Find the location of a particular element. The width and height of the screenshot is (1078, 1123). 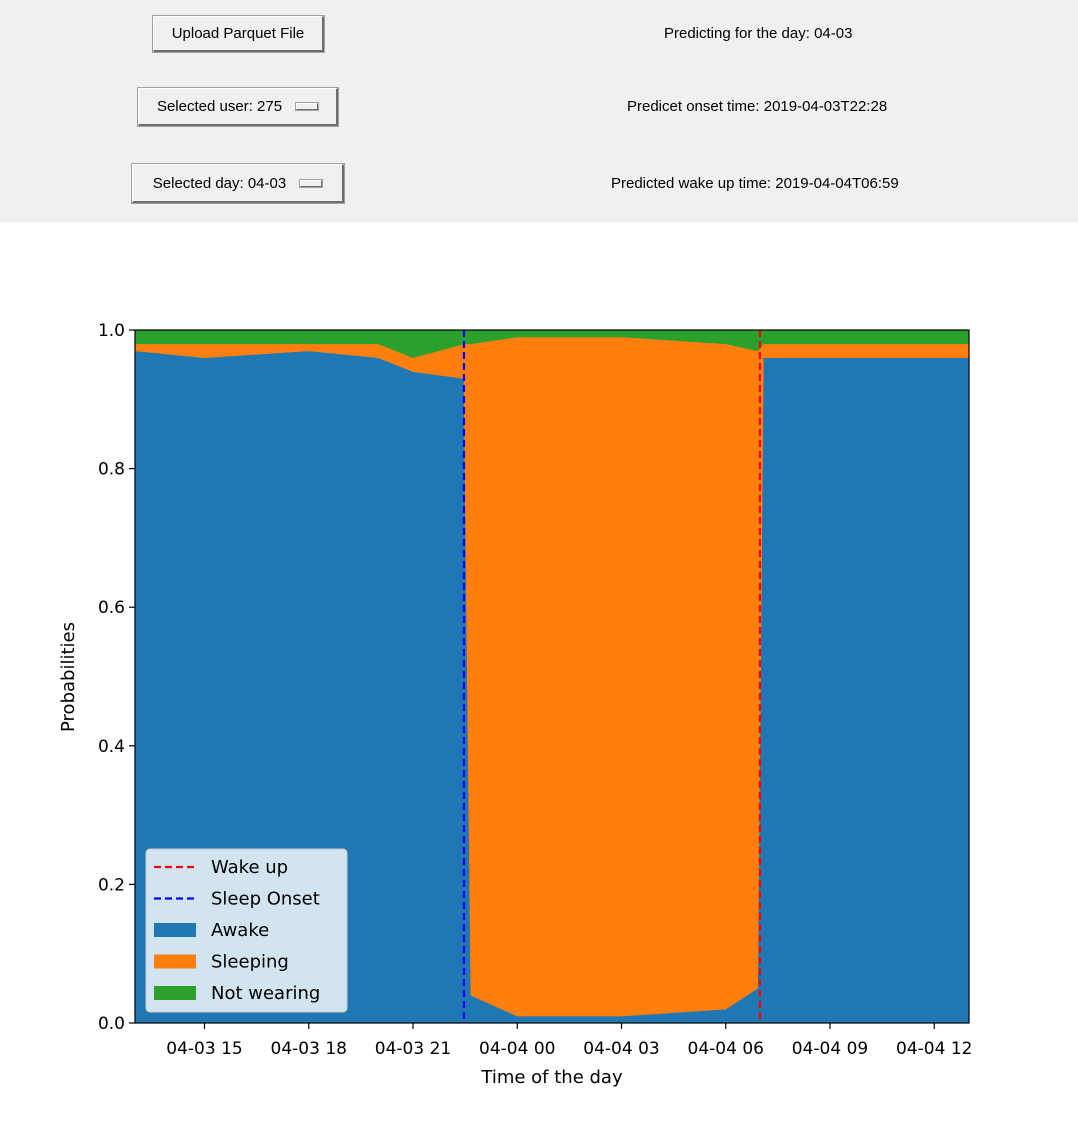

upload-parquet-button: Upload Parquet File is located at coordinates (238, 34).